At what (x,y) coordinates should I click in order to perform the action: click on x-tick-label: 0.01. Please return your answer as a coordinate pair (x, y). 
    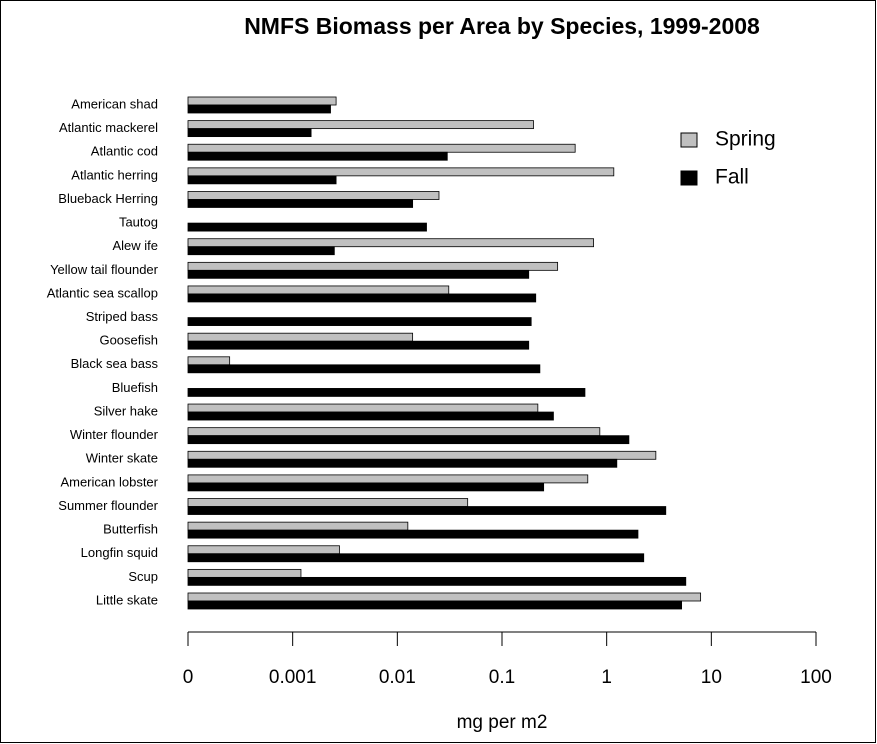
    Looking at the image, I should click on (397, 677).